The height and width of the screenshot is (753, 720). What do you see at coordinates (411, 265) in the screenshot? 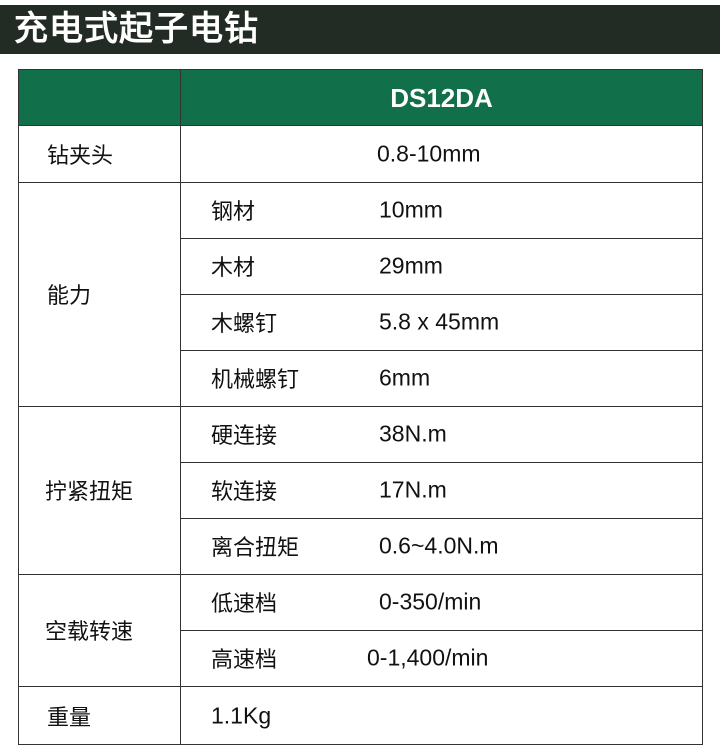
I see `capacity-item-value: 29mm` at bounding box center [411, 265].